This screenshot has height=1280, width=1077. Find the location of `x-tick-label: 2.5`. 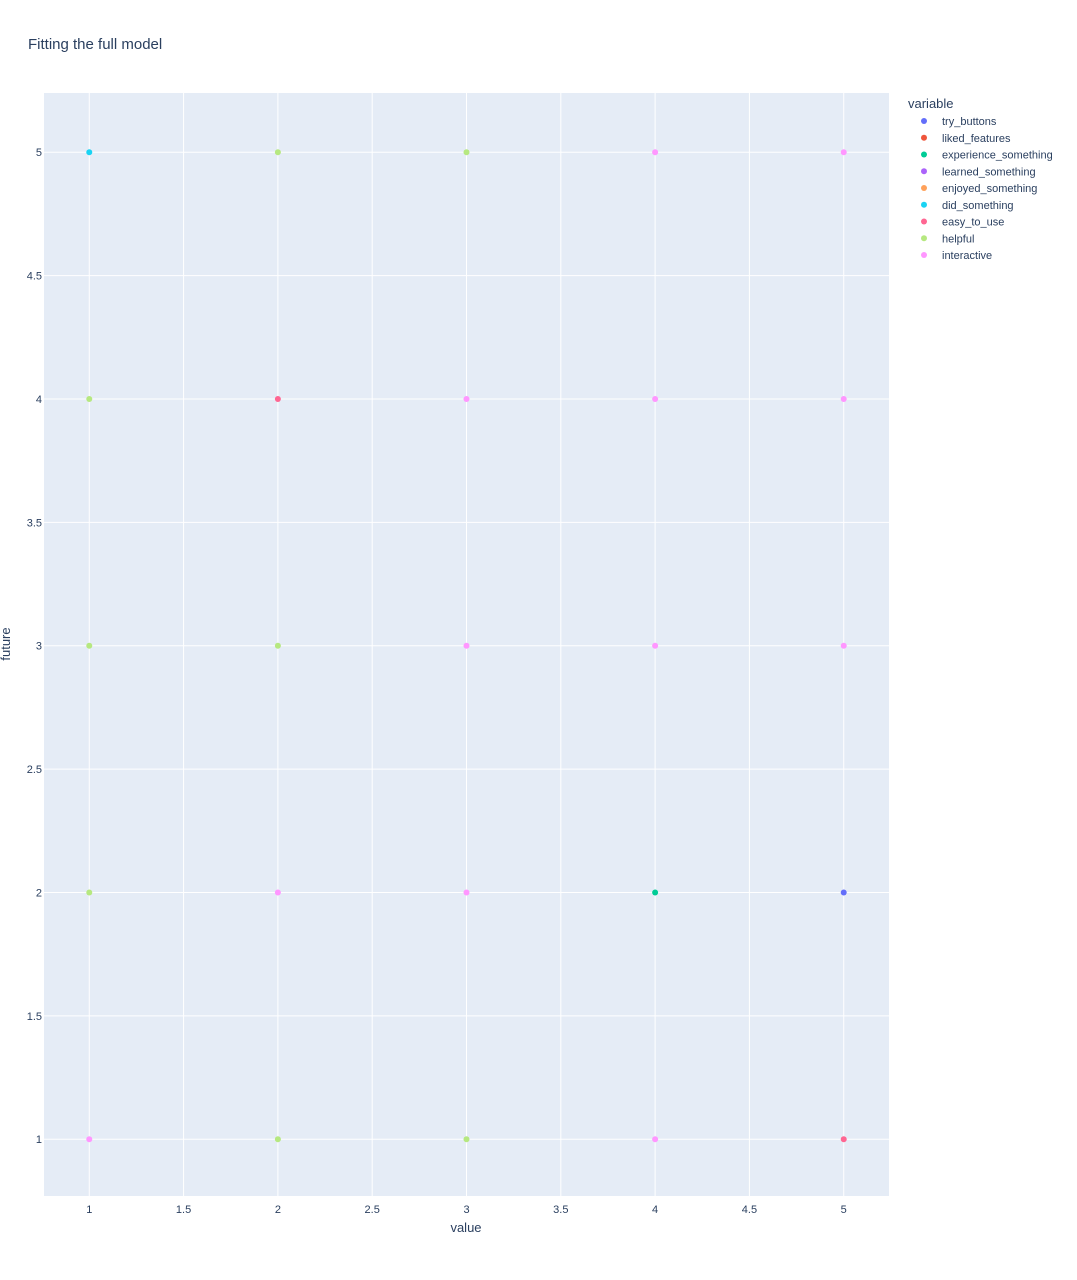

x-tick-label: 2.5 is located at coordinates (372, 1210).